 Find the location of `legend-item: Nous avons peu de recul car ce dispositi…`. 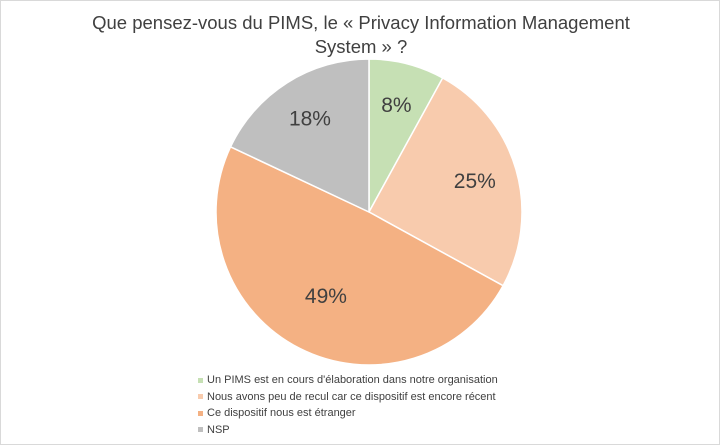

legend-item: Nous avons peu de recul car ce dispositi… is located at coordinates (348, 397).